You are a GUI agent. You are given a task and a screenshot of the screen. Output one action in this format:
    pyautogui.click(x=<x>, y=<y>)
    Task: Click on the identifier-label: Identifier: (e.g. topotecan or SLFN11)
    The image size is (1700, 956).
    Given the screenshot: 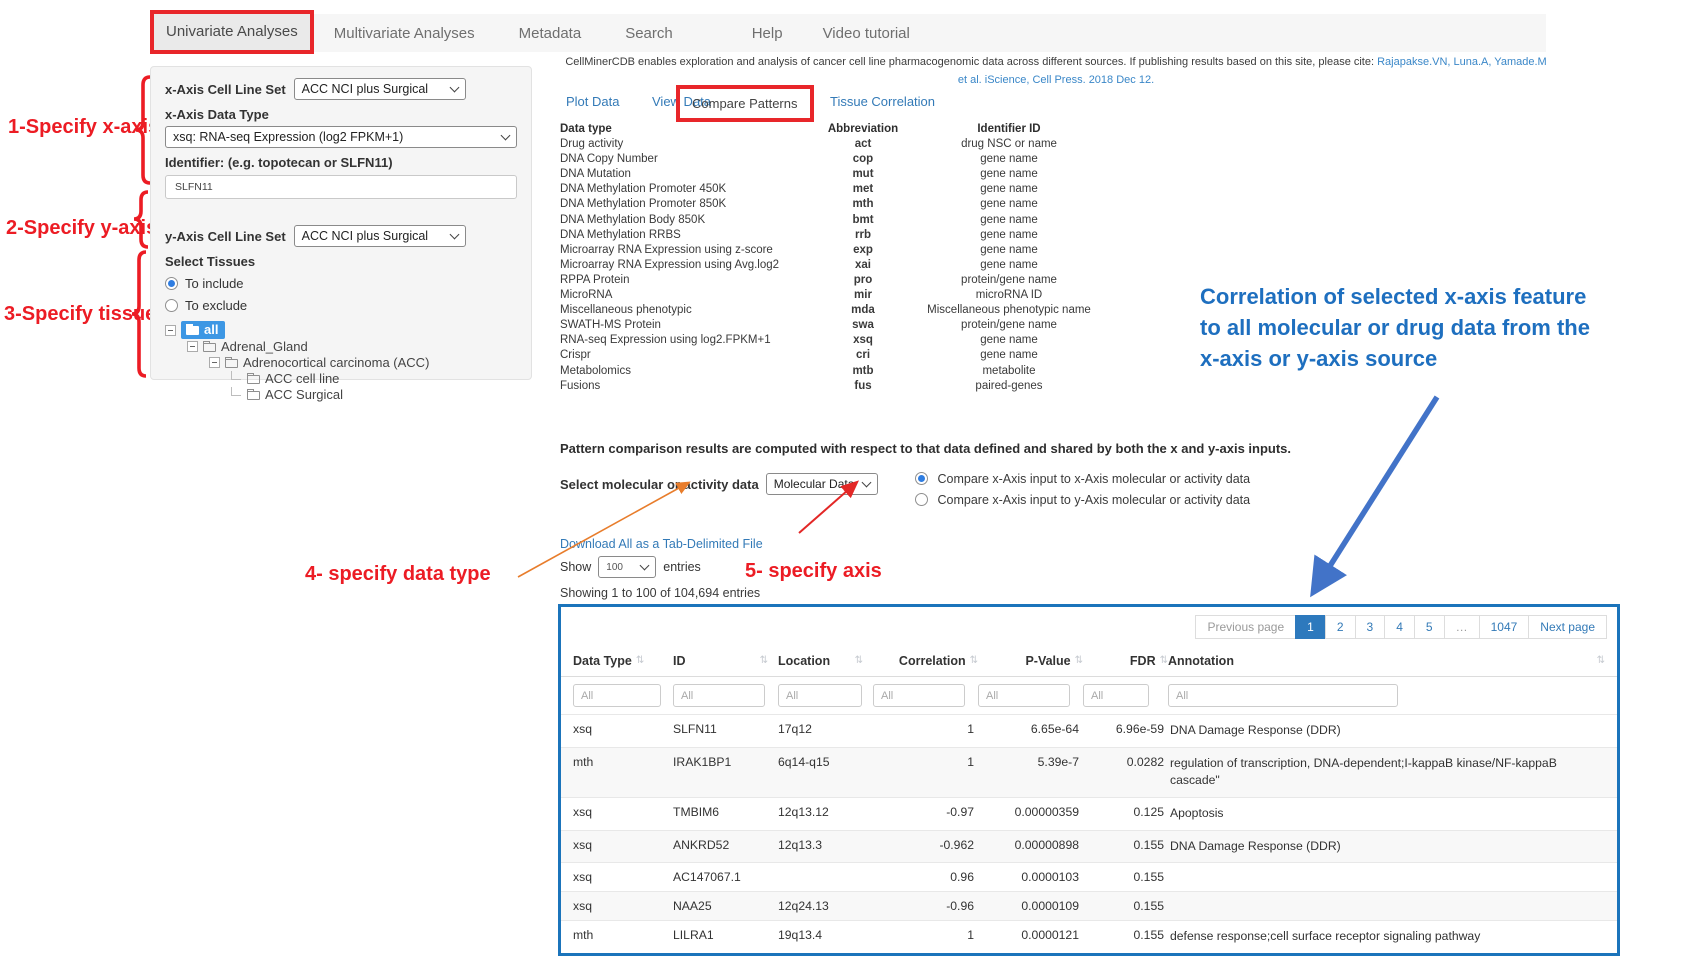 What is the action you would take?
    pyautogui.click(x=279, y=162)
    